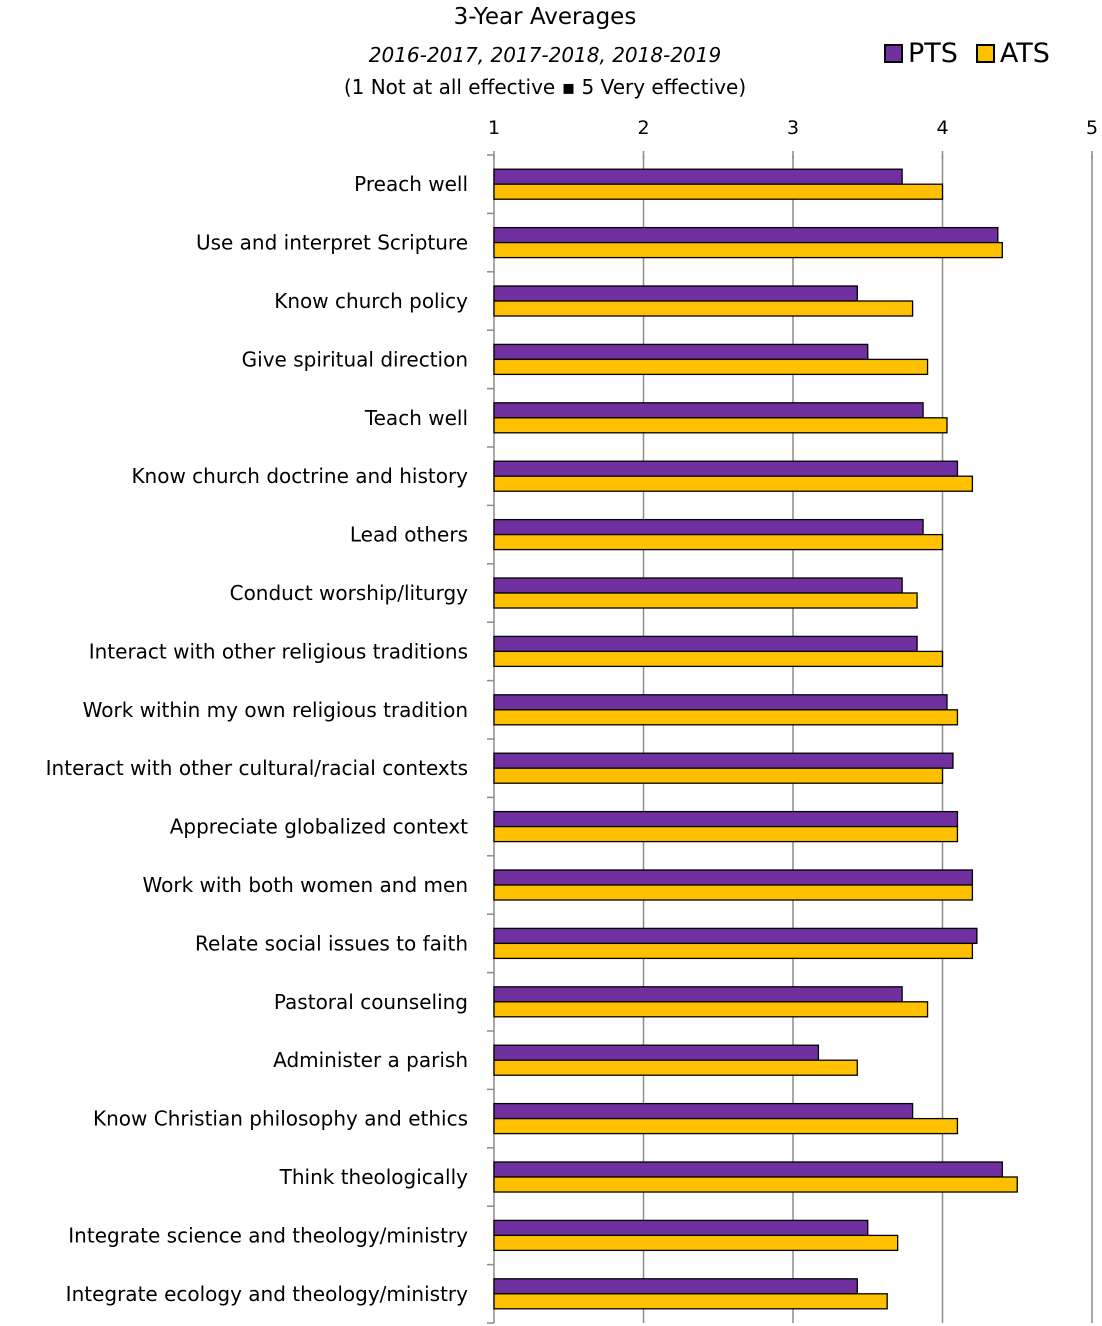 This screenshot has width=1102, height=1326. Describe the element at coordinates (299, 476) in the screenshot. I see `category-label-5: Know church doctrine and history` at that location.